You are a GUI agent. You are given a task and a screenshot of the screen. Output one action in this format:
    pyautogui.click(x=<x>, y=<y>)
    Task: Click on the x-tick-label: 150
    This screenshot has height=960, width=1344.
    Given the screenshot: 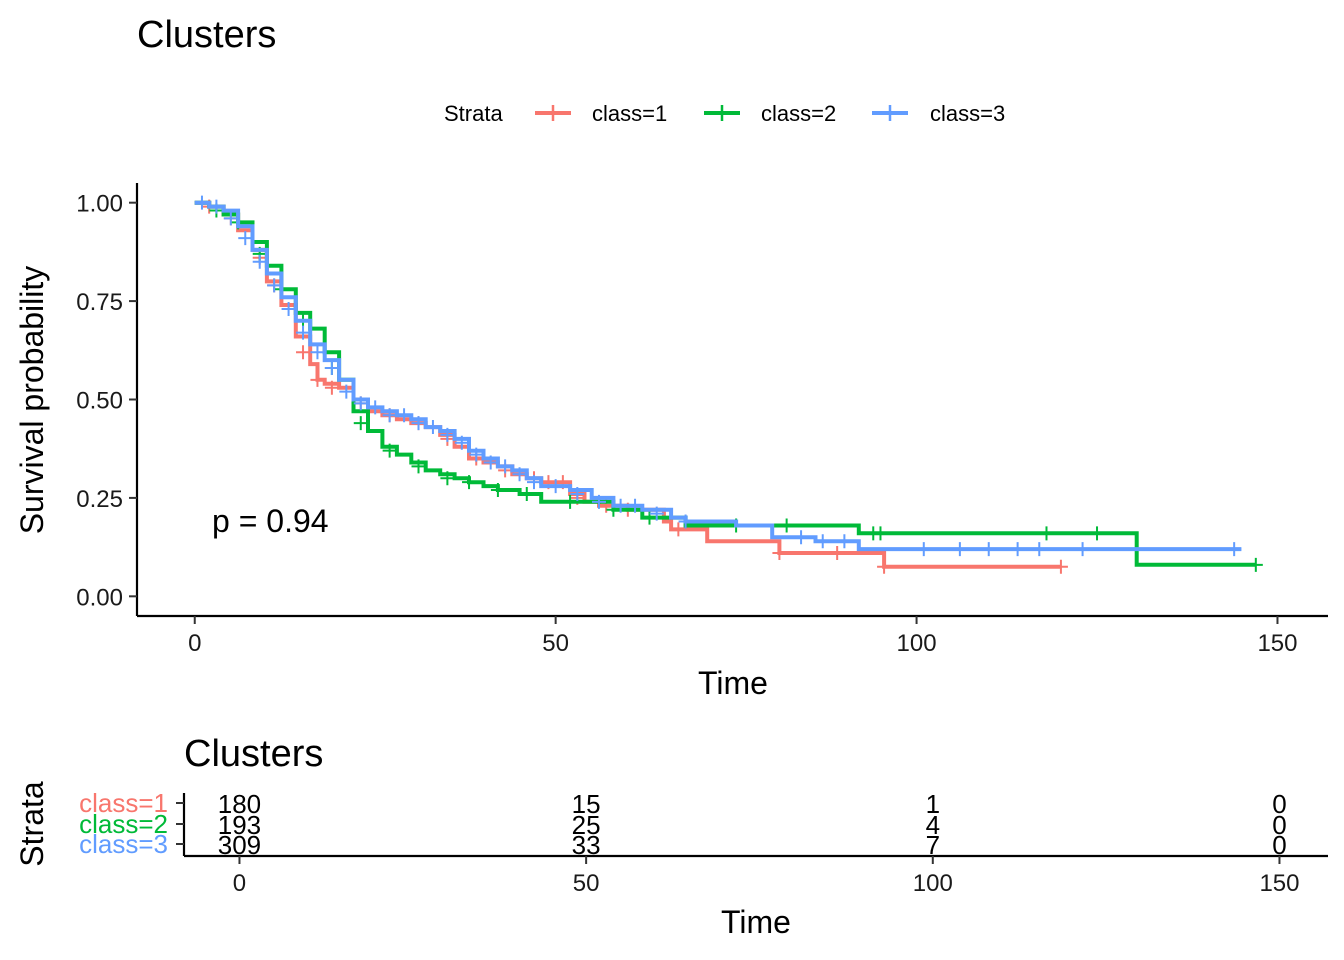 What is the action you would take?
    pyautogui.click(x=1277, y=643)
    